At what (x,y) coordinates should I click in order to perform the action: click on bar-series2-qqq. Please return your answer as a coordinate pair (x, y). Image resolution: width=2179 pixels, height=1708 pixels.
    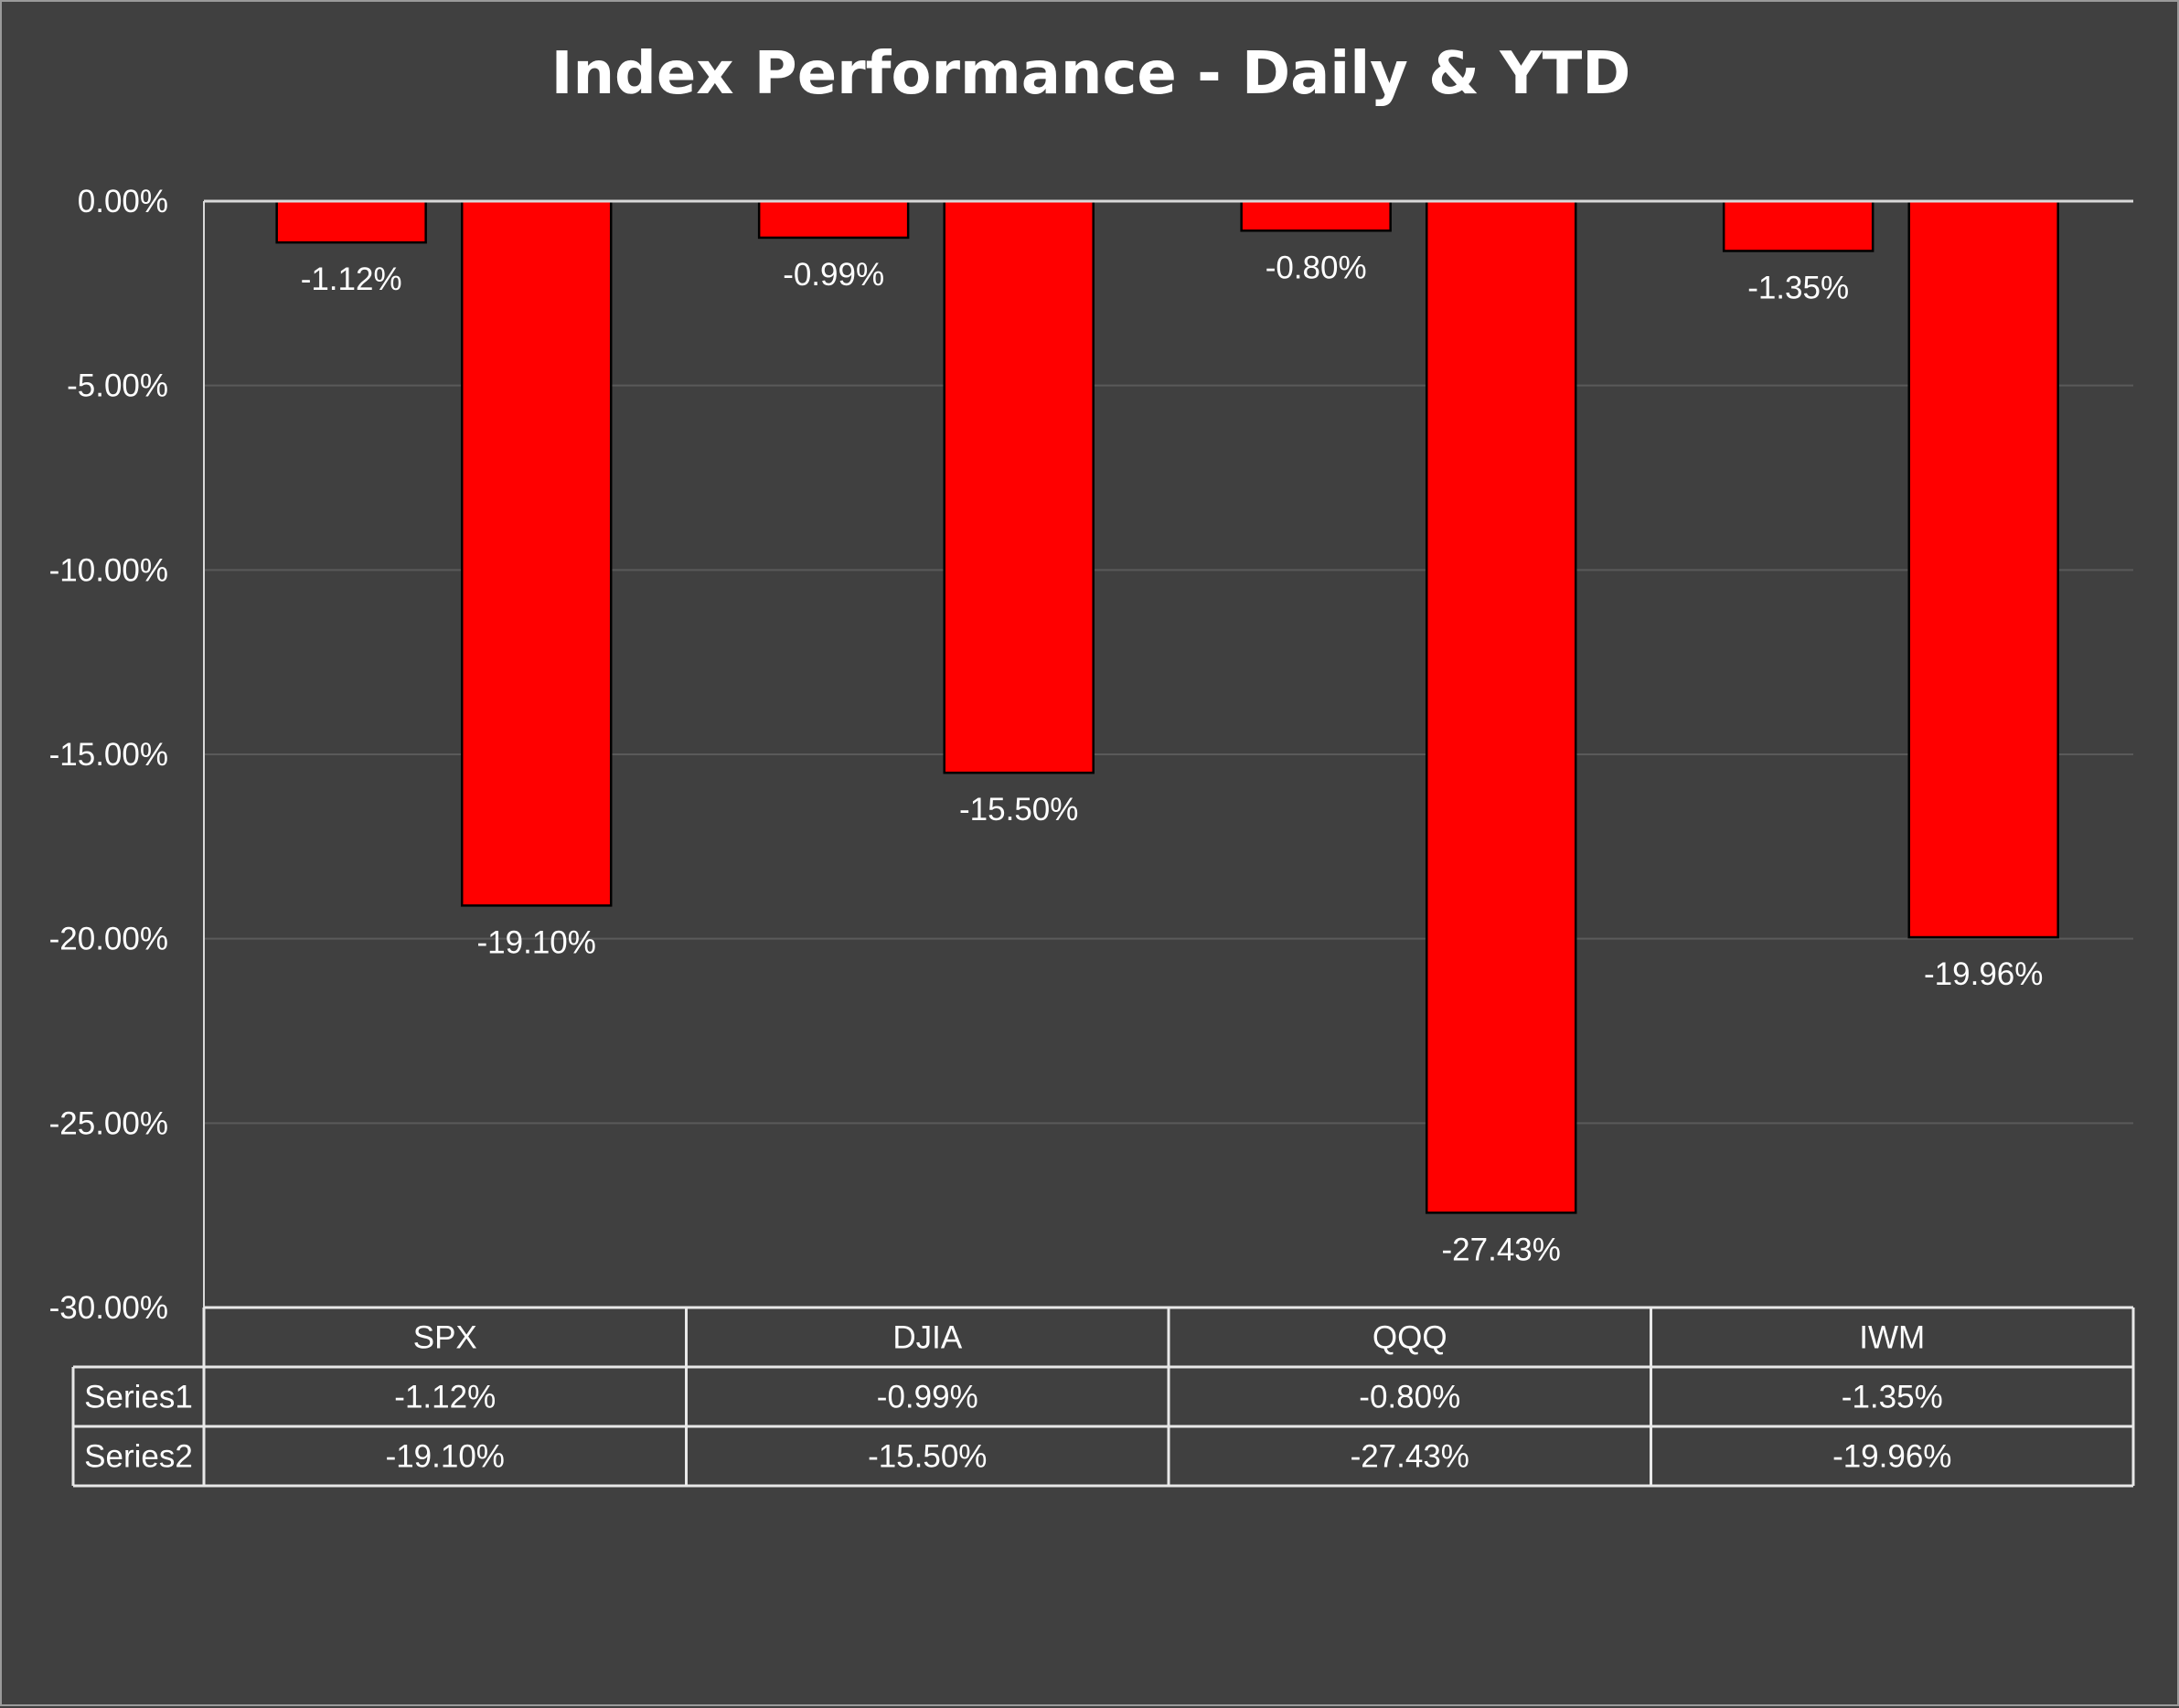
    Looking at the image, I should click on (1501, 707).